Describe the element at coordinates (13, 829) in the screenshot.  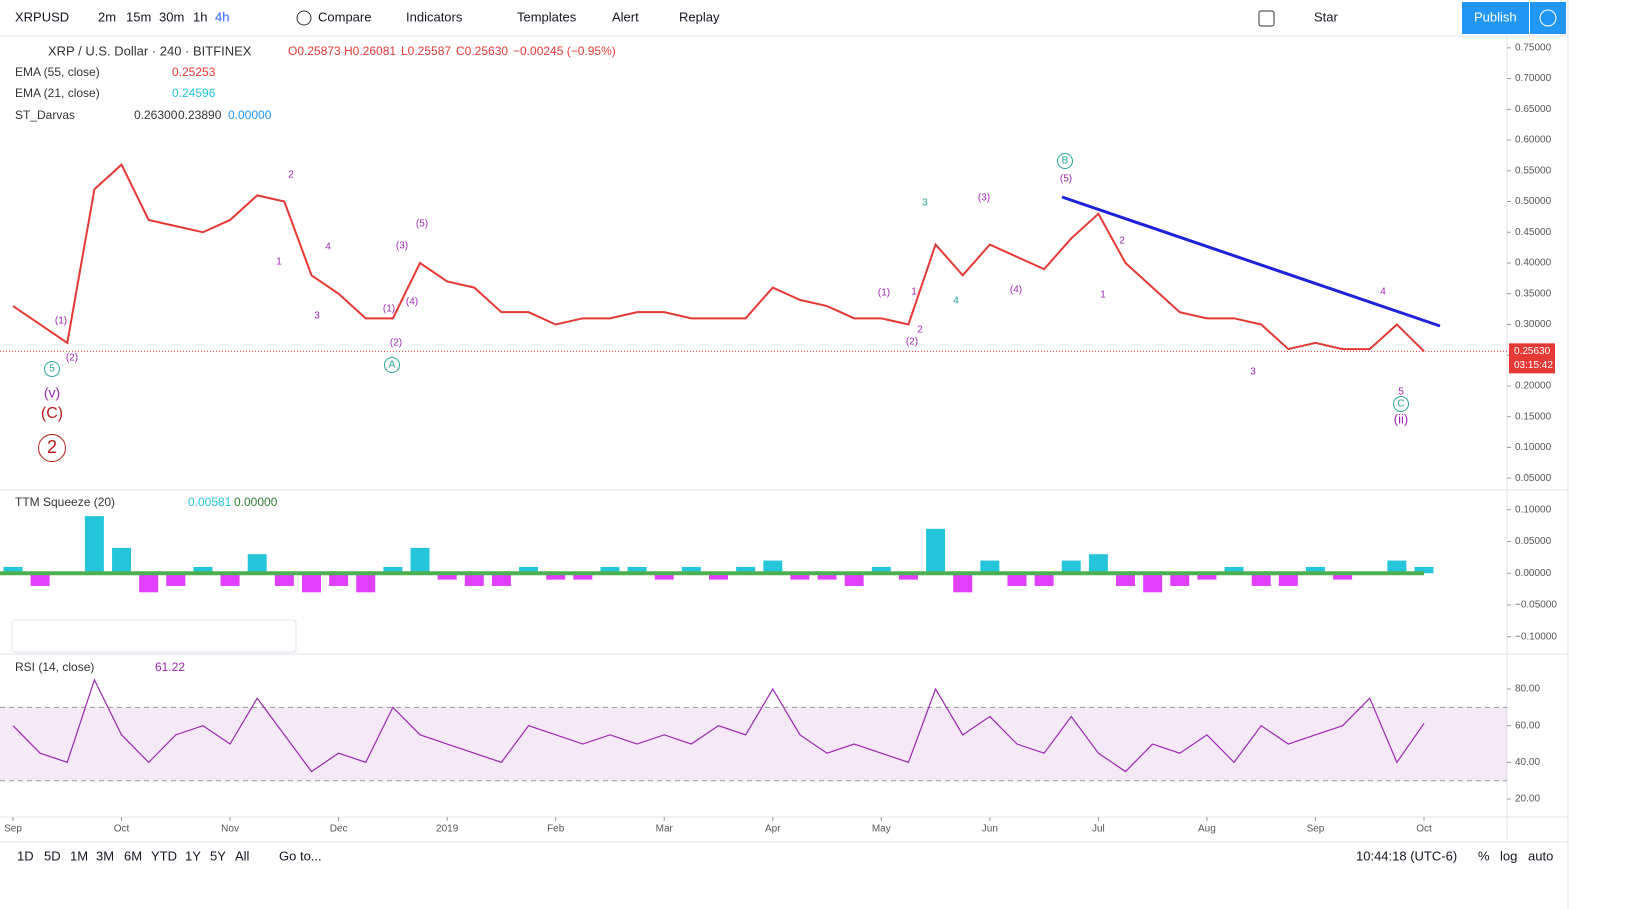
I see `x-tick-label: Sep` at that location.